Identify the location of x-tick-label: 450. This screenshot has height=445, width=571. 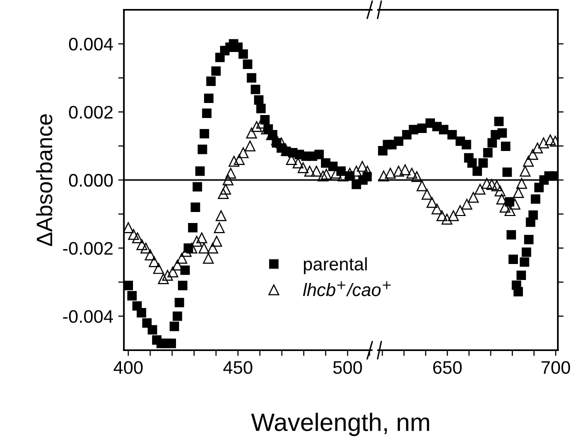
(237, 367).